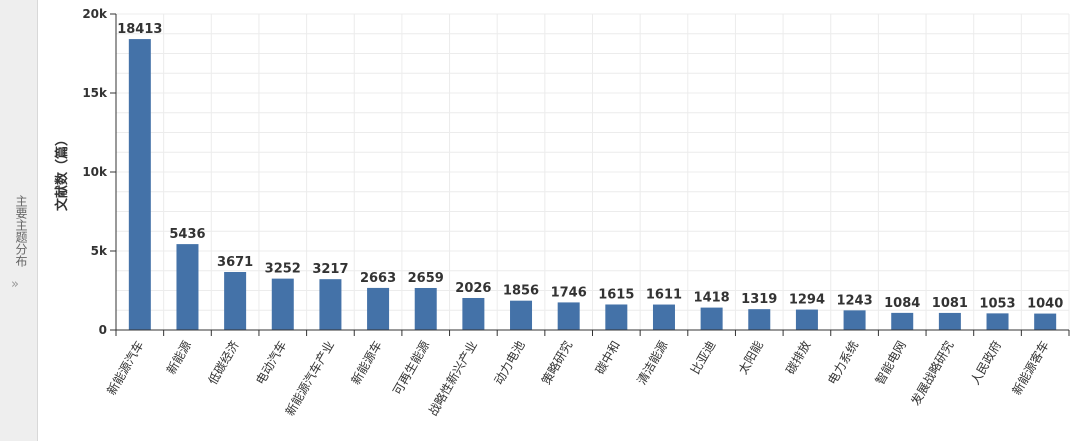 The image size is (1080, 441). I want to click on bar-value-label: 1084, so click(902, 303).